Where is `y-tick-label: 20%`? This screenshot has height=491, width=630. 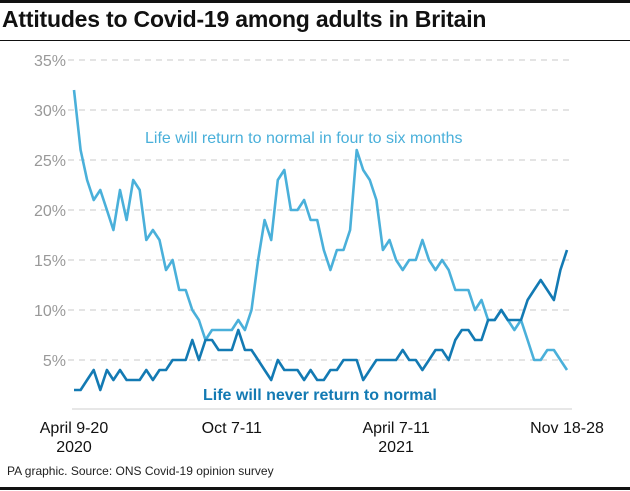
y-tick-label: 20% is located at coordinates (50, 211).